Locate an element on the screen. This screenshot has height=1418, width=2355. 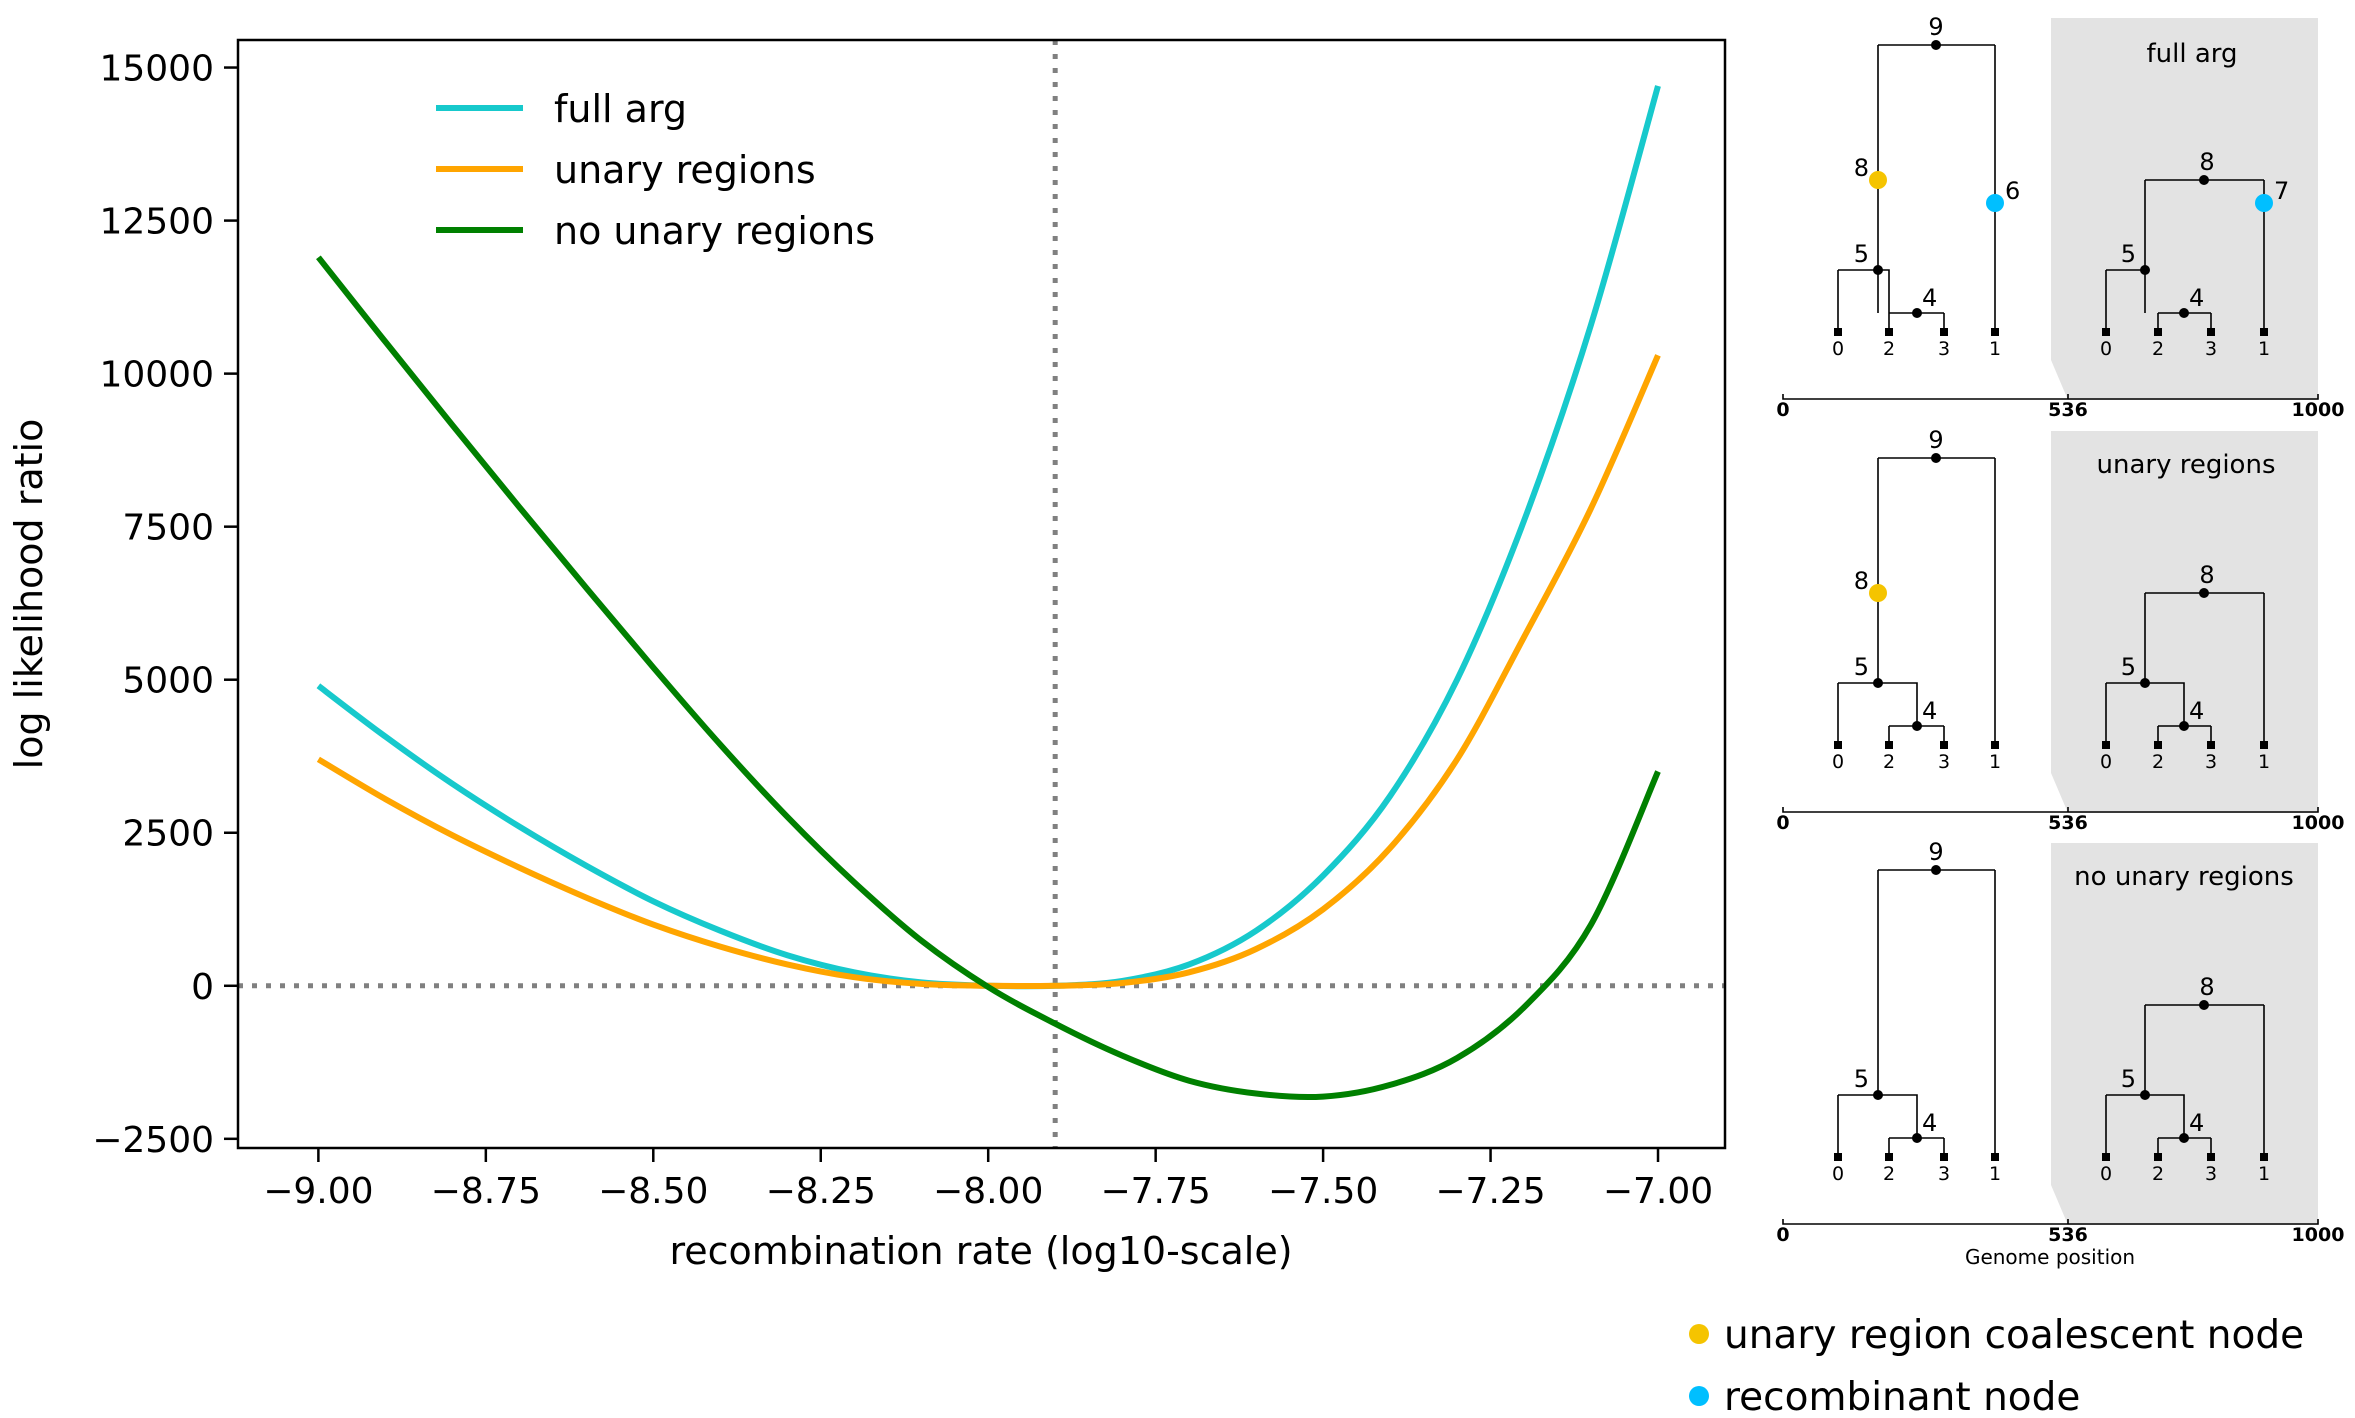
x-tick-label: −7.75 is located at coordinates (1155, 1191).